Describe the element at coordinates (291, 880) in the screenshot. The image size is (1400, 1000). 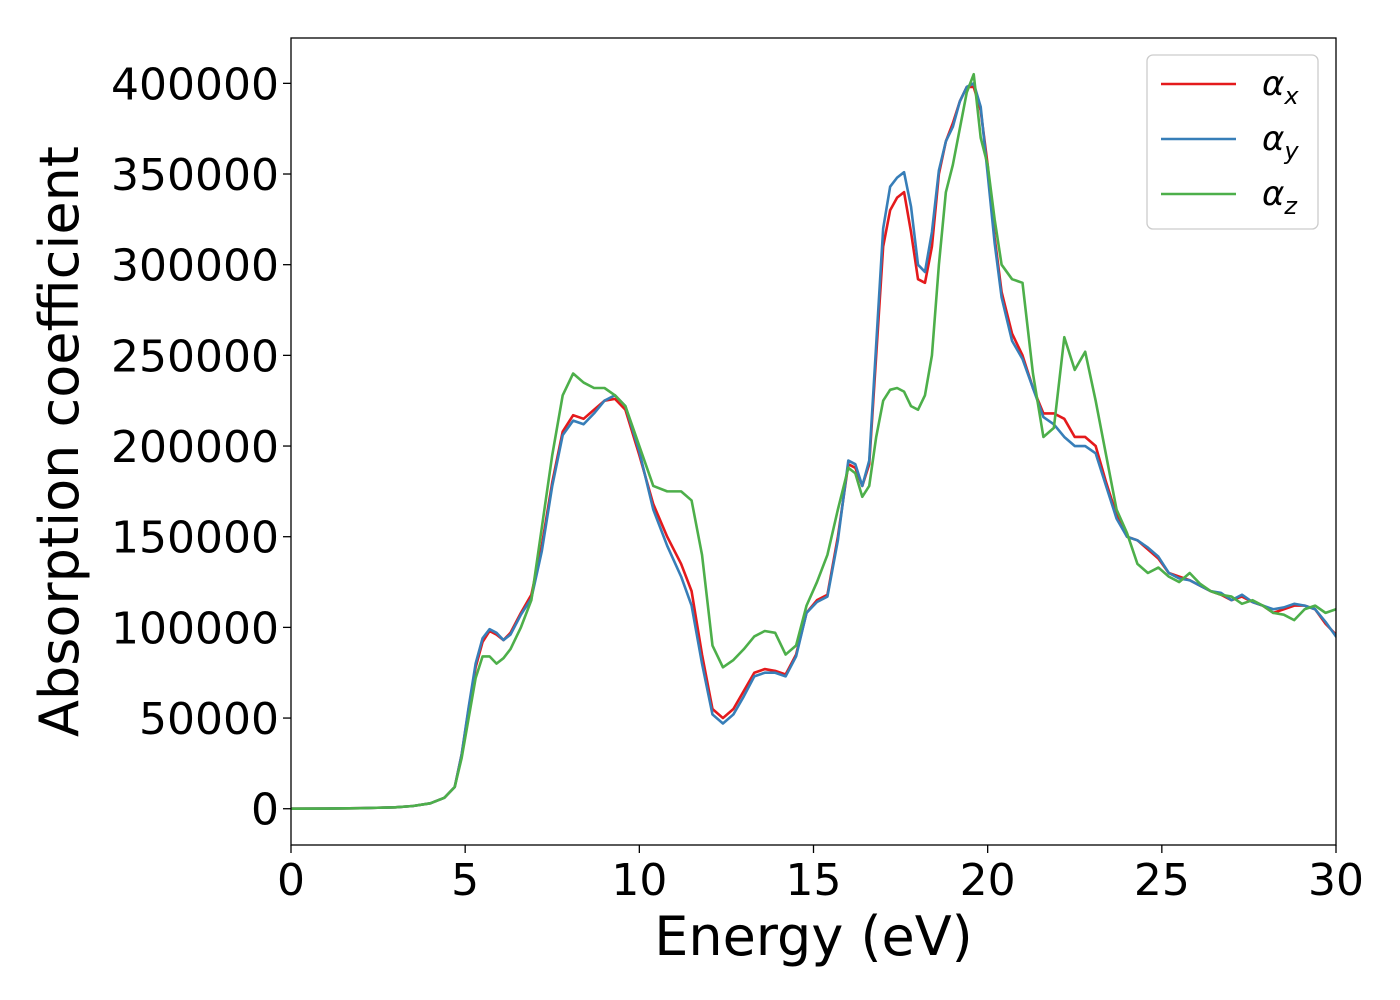
I see `x-tick-label: 0` at that location.